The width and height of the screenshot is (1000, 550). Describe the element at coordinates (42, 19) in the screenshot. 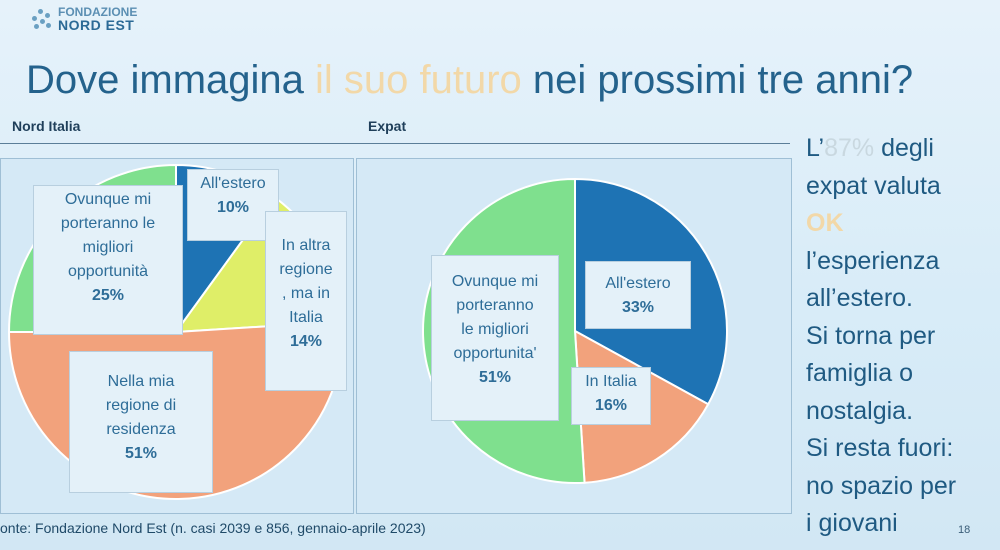

I see `logo-dots-icon` at that location.